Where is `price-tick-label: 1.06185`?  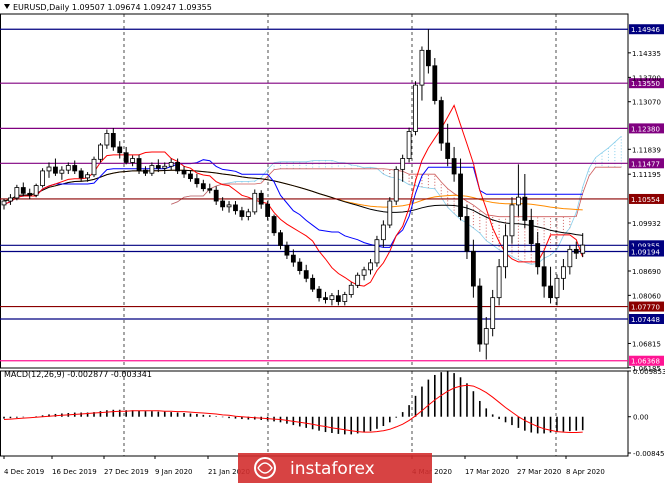 price-tick-label: 1.06185 is located at coordinates (646, 369).